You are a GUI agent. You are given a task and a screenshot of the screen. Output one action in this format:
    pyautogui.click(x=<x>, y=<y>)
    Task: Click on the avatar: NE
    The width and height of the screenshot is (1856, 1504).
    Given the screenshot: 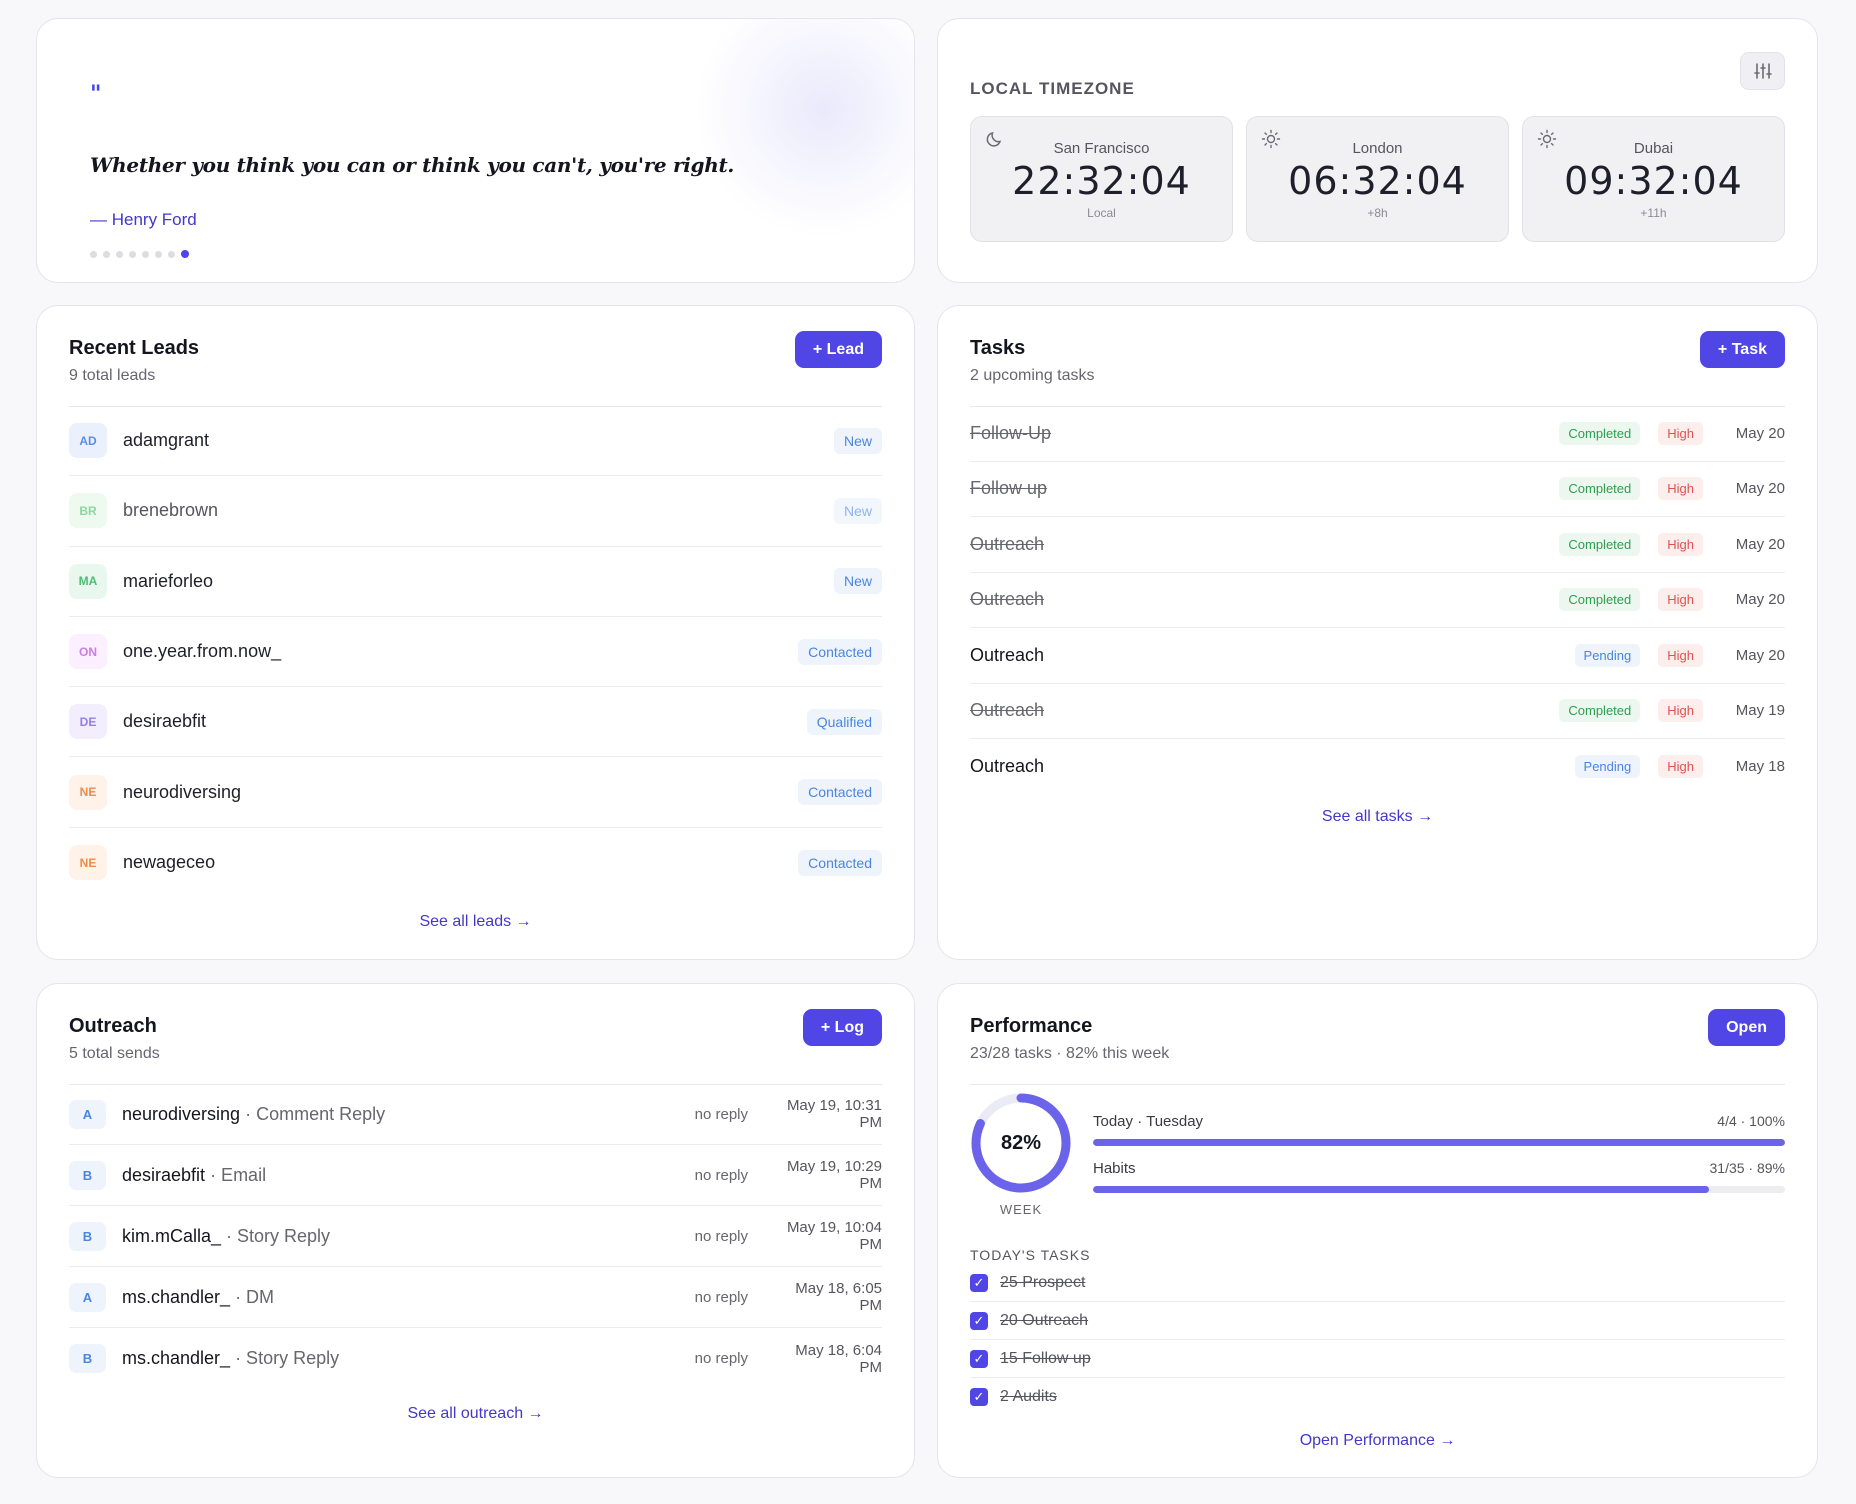 What is the action you would take?
    pyautogui.click(x=88, y=863)
    